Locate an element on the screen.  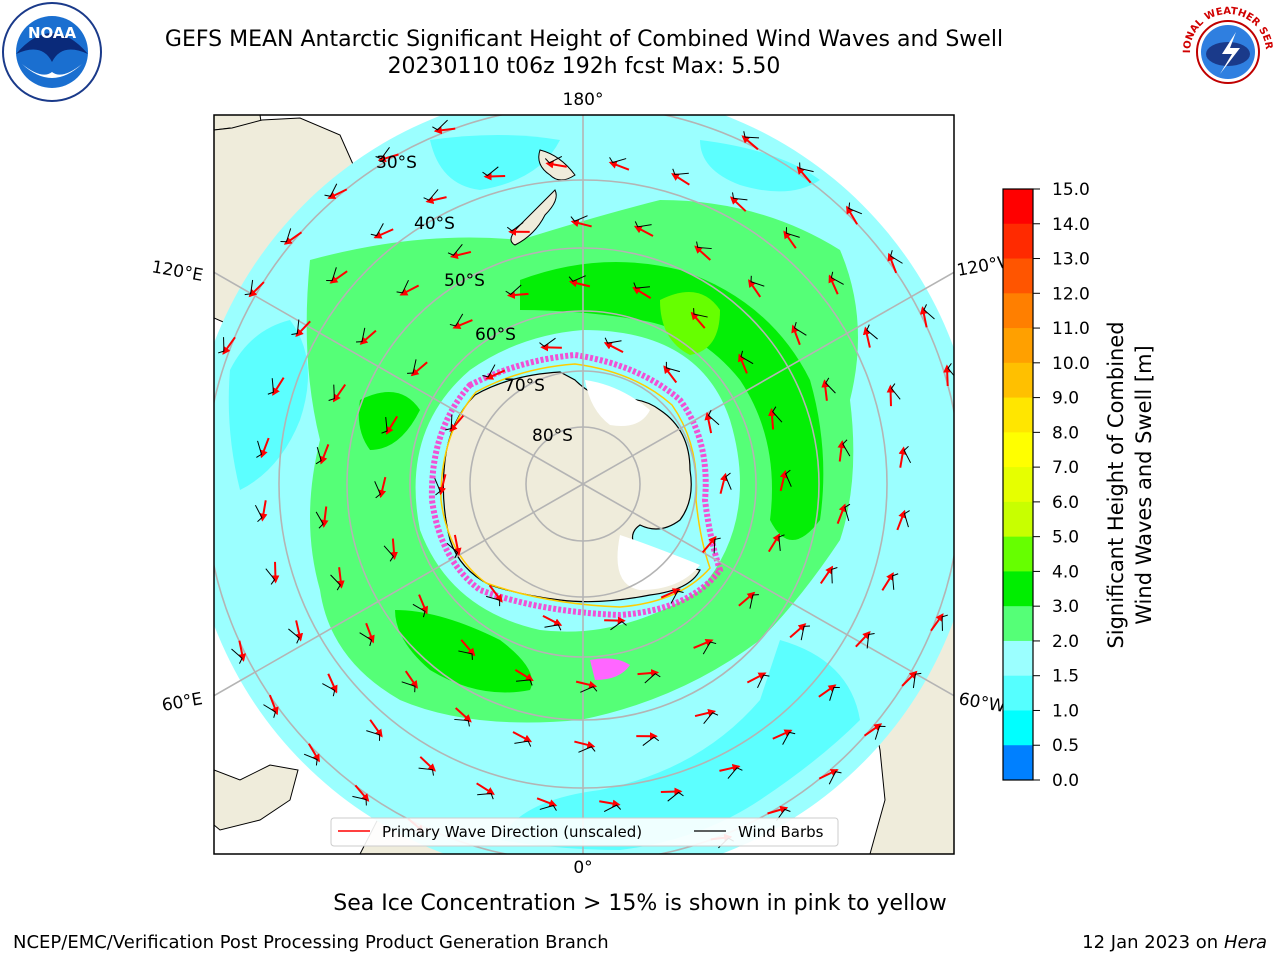
sea-ice-edge is located at coordinates (576, 485).